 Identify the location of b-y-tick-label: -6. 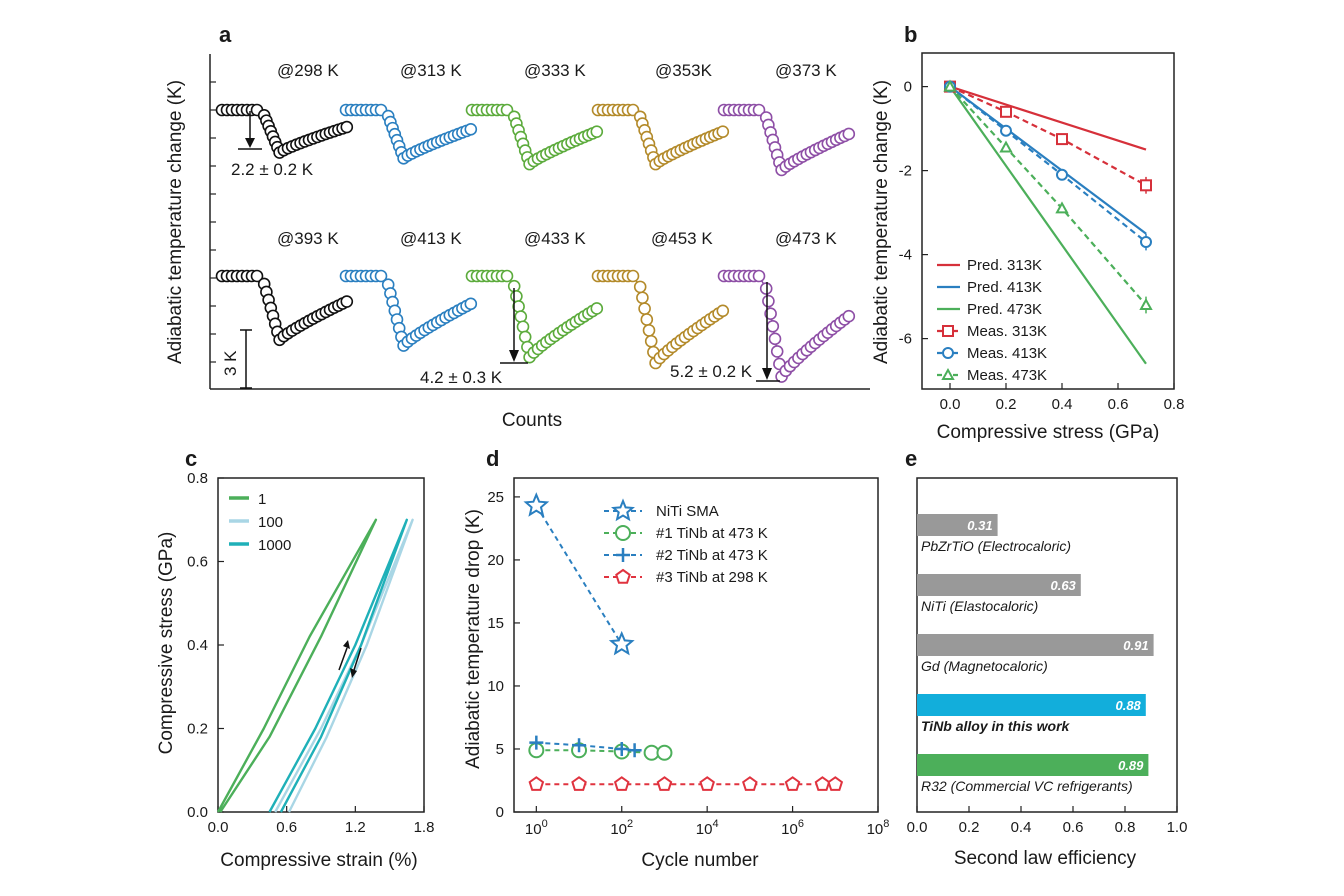
(905, 339).